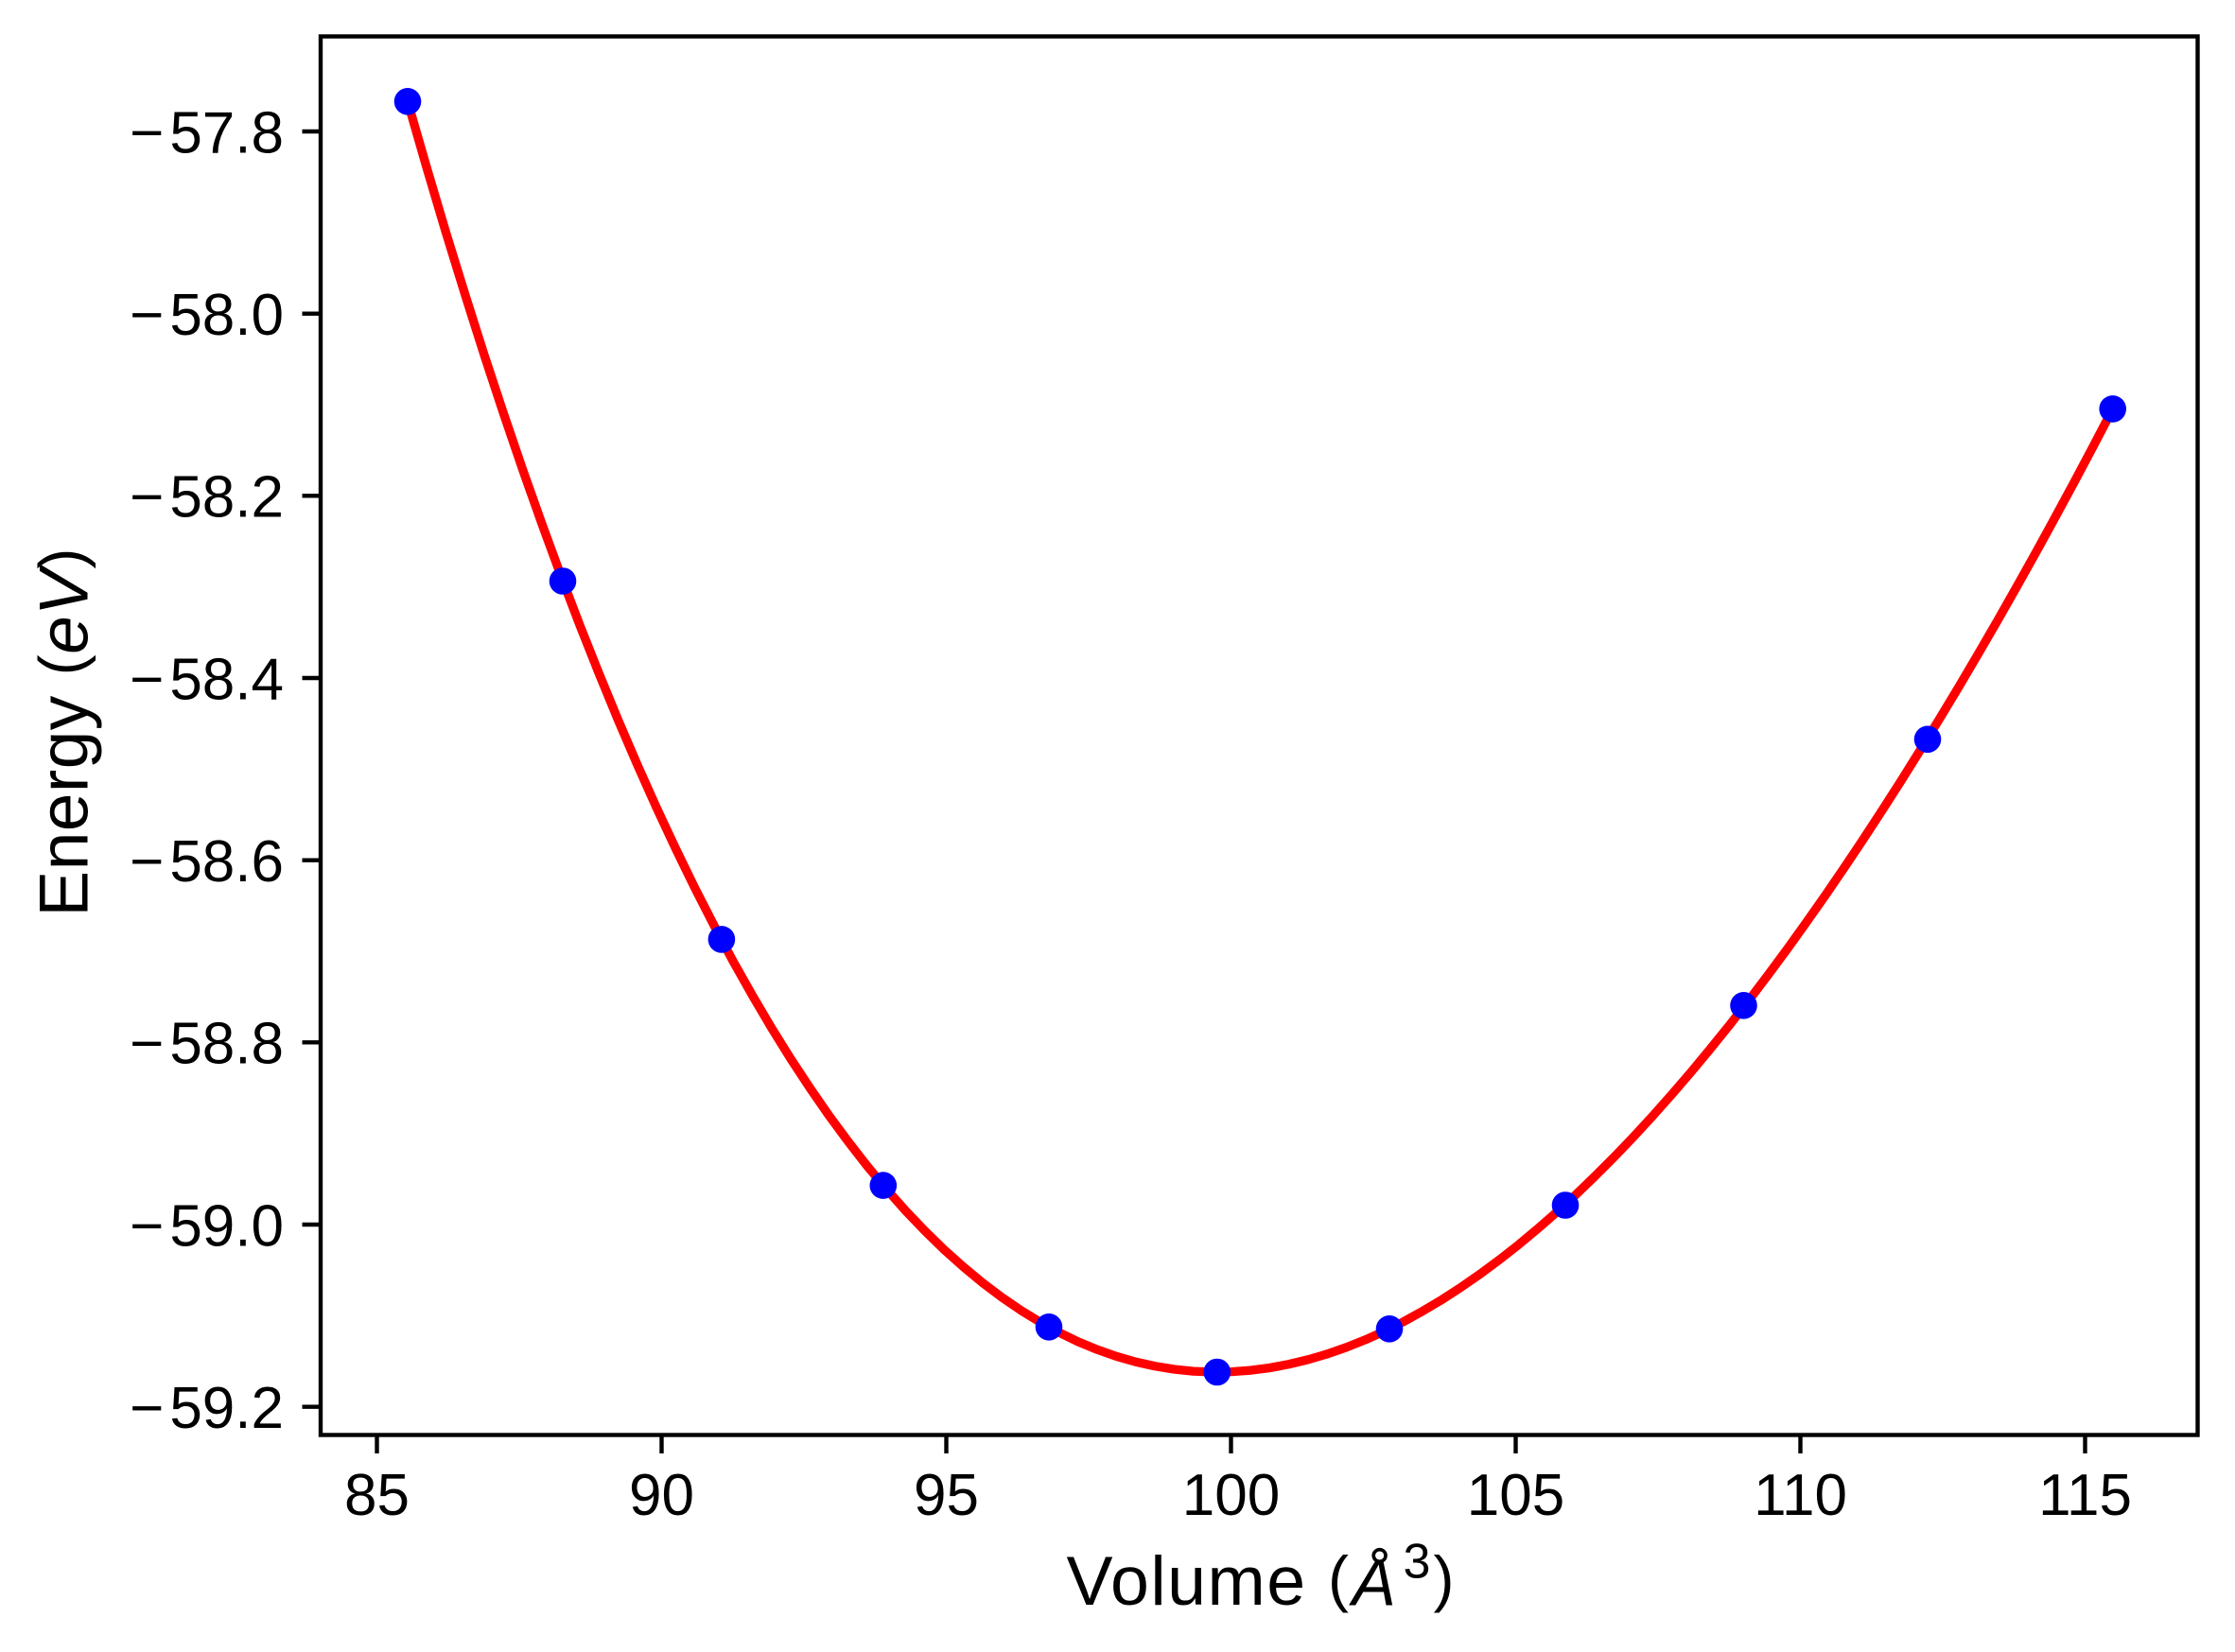 The width and height of the screenshot is (2235, 1652). I want to click on svg-text: −58.8, so click(207, 1044).